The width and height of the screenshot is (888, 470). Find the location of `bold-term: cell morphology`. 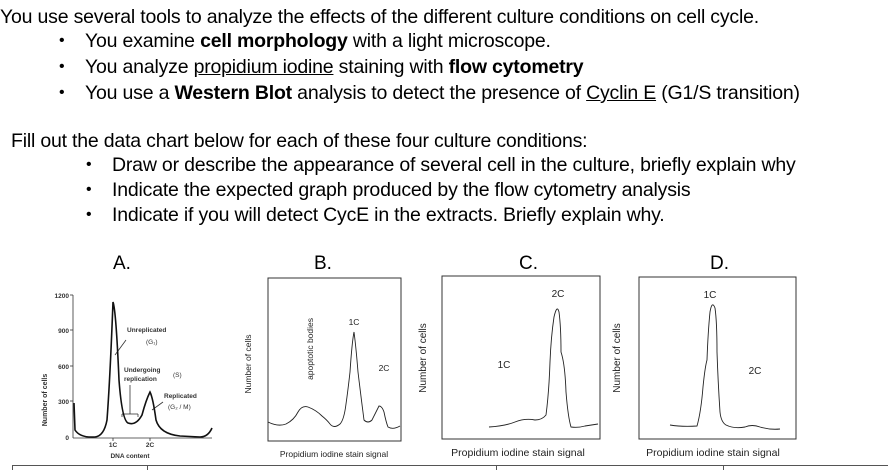

bold-term: cell morphology is located at coordinates (274, 41).